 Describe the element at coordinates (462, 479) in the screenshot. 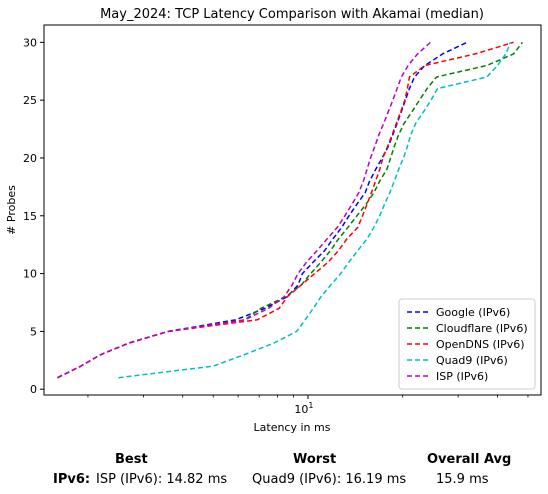

I see `overall-avg-value: 15.9 ms` at that location.